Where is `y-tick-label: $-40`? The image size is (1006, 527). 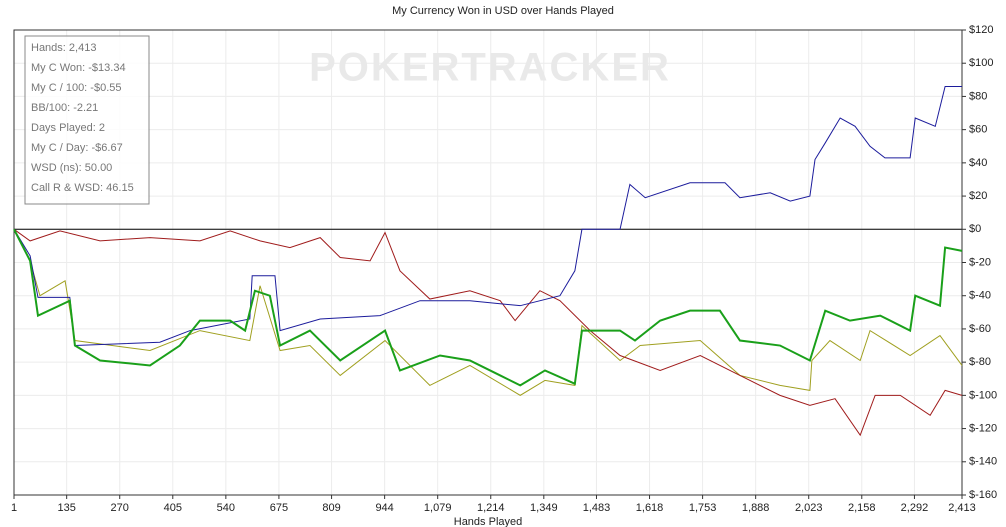 y-tick-label: $-40 is located at coordinates (980, 296).